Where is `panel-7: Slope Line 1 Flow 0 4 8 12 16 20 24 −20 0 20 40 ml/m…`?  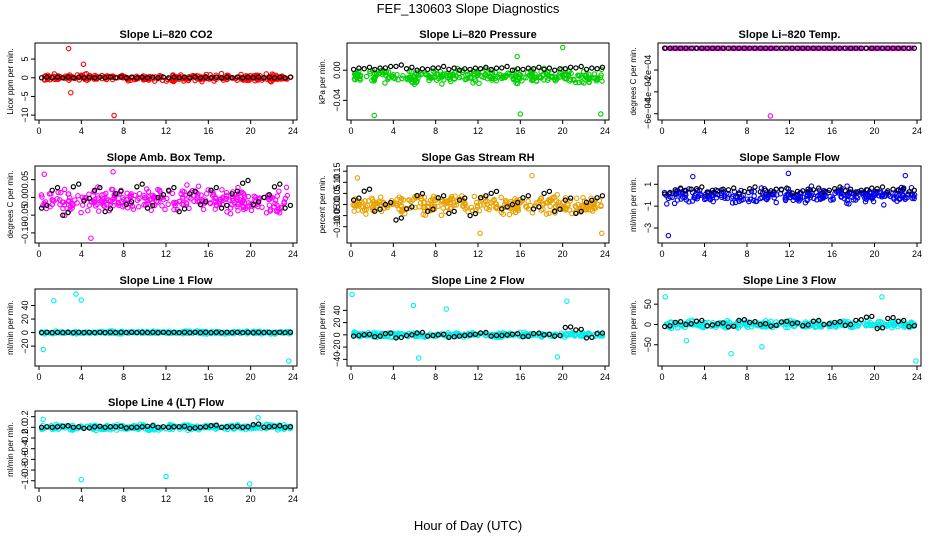 panel-7: Slope Line 1 Flow 0 4 8 12 16 20 24 −20 0 20 40 ml/m… is located at coordinates (152, 328).